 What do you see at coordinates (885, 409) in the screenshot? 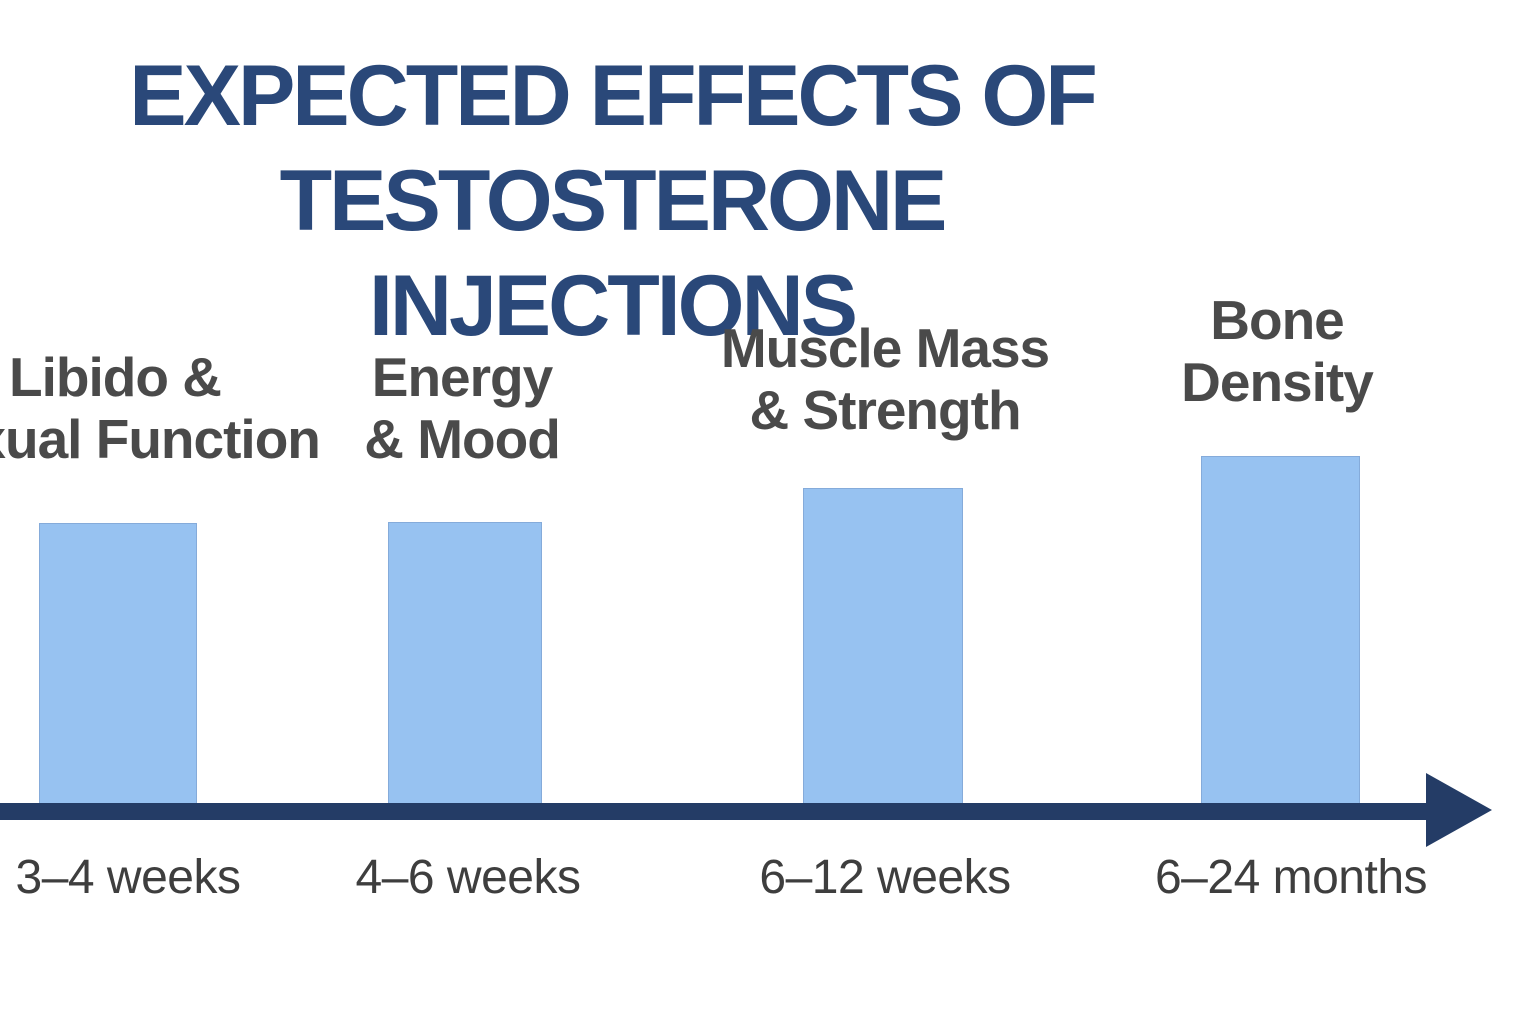
I see `category-label-line: & Strength` at bounding box center [885, 409].